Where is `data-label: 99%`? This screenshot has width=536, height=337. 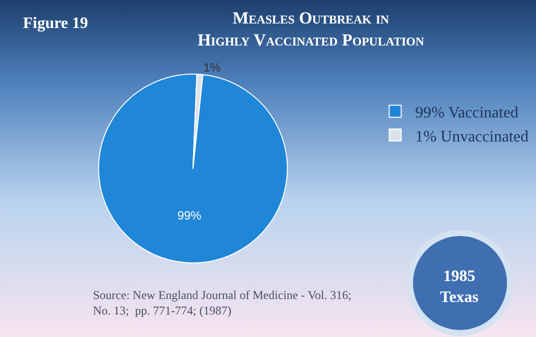 data-label: 99% is located at coordinates (189, 215).